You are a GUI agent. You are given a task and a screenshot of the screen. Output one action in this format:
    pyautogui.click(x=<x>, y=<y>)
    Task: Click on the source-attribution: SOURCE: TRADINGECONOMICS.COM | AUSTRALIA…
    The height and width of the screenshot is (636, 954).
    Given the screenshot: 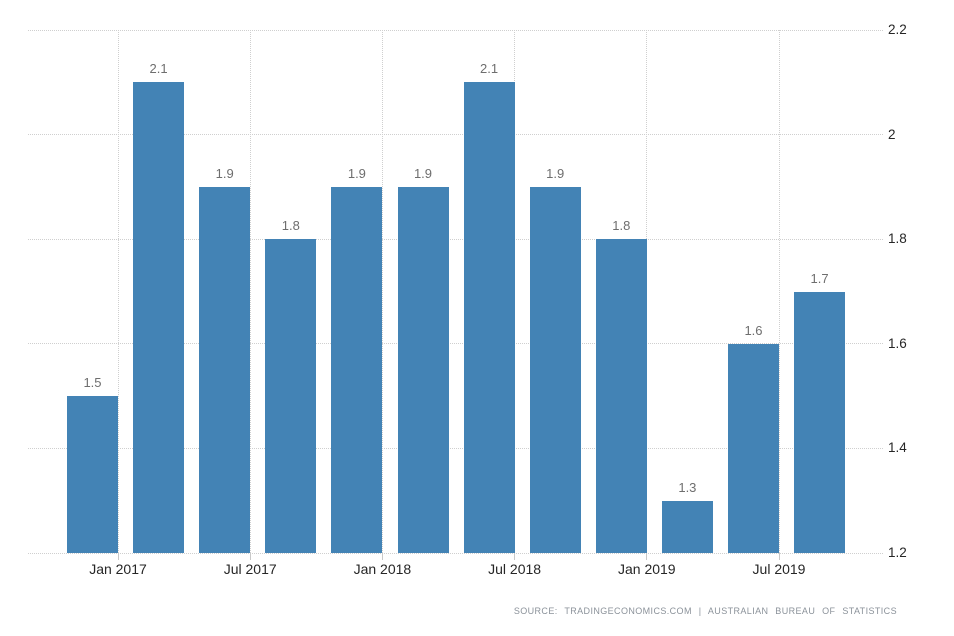 What is the action you would take?
    pyautogui.click(x=705, y=611)
    